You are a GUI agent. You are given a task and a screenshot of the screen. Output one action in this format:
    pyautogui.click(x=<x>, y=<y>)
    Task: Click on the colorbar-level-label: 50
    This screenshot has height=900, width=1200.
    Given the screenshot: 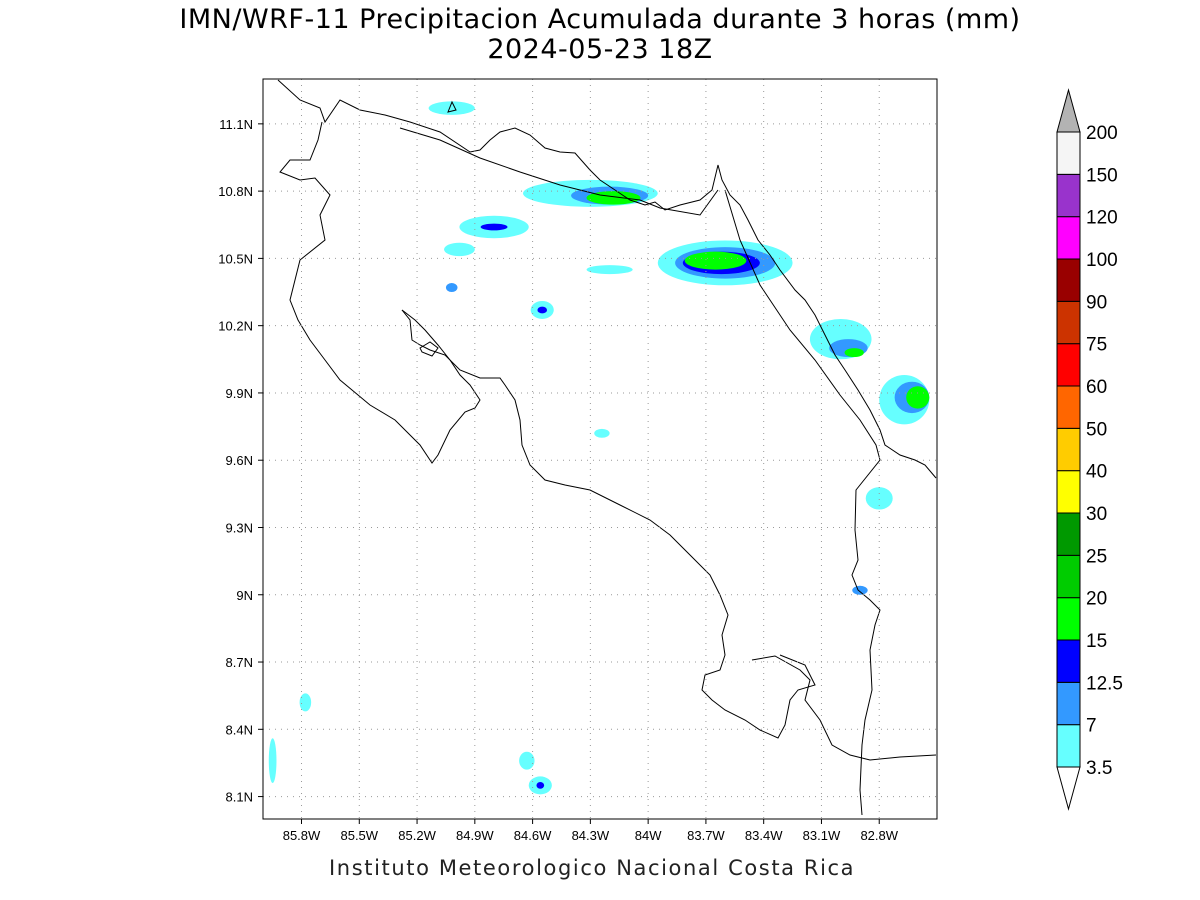 What is the action you would take?
    pyautogui.click(x=1096, y=429)
    